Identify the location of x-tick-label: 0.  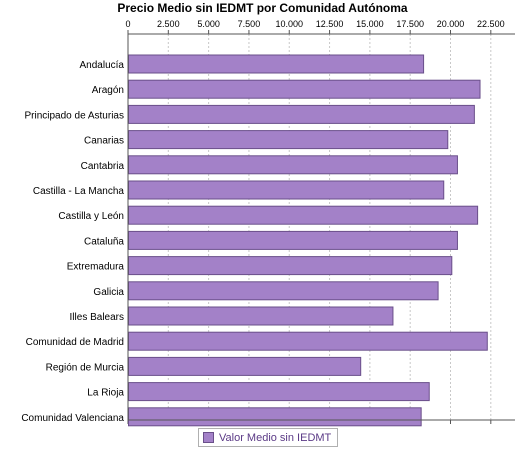
(127, 24).